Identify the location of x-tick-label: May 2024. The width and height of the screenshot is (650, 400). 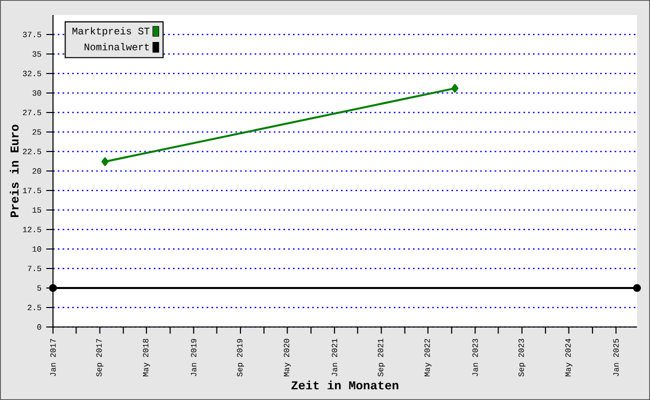
(568, 357).